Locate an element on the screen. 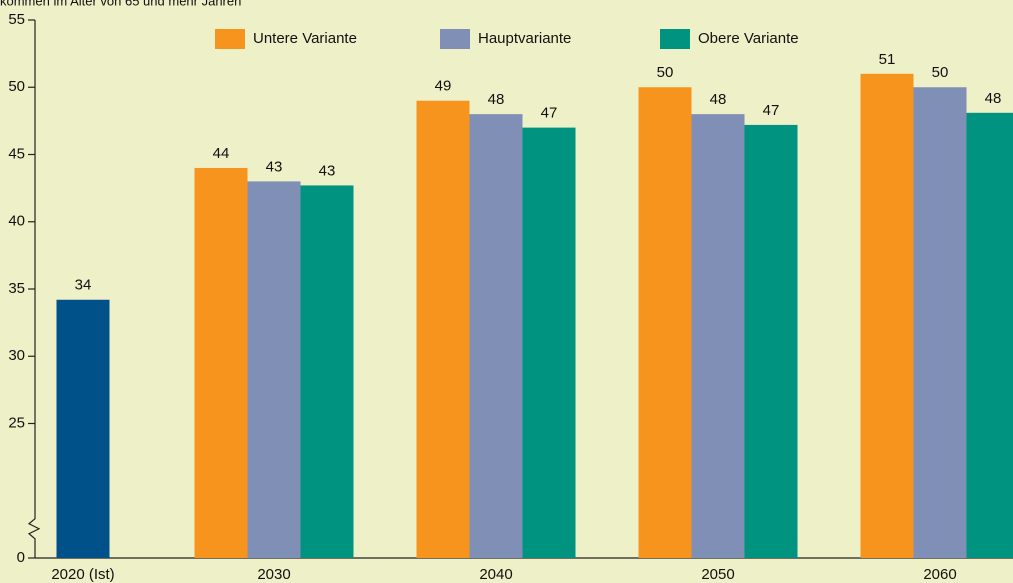  y-tick-label: 45 is located at coordinates (16, 153).